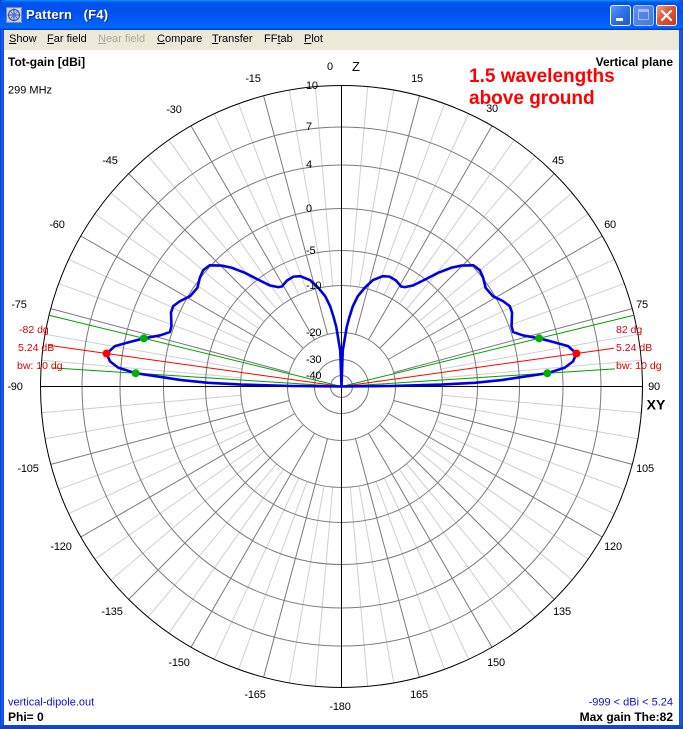  I want to click on menu-mnemonic: T, so click(215, 39).